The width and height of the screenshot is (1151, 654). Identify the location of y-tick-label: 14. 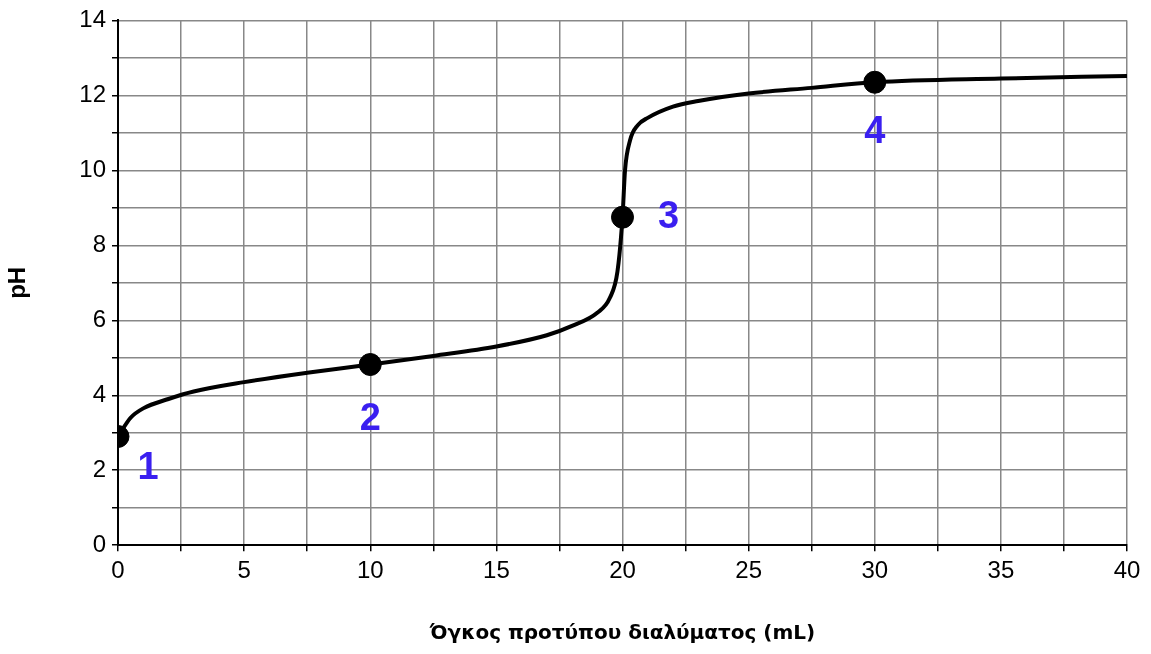
(92, 19).